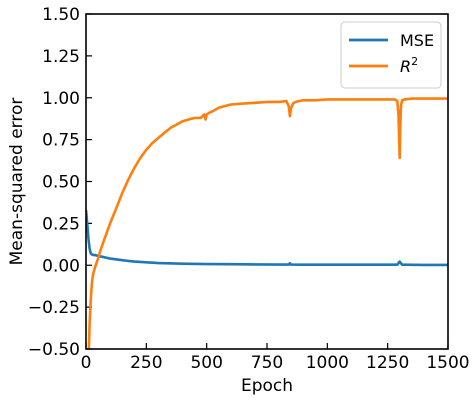 The width and height of the screenshot is (475, 403). I want to click on y-tick-label-7: 1.25, so click(61, 57).